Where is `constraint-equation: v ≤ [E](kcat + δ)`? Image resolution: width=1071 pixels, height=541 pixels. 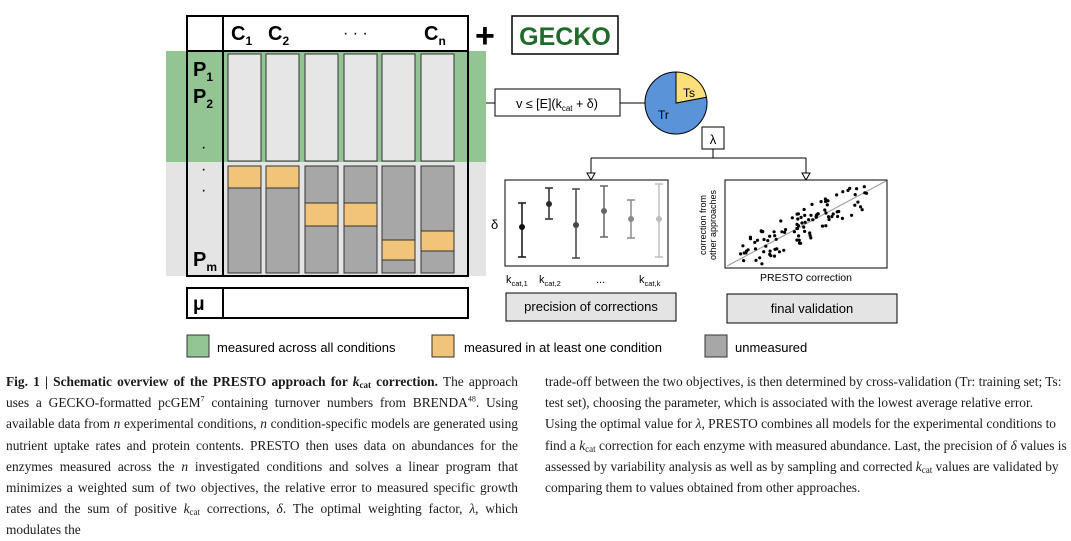
constraint-equation: v ≤ [E](kcat + δ) is located at coordinates (557, 105).